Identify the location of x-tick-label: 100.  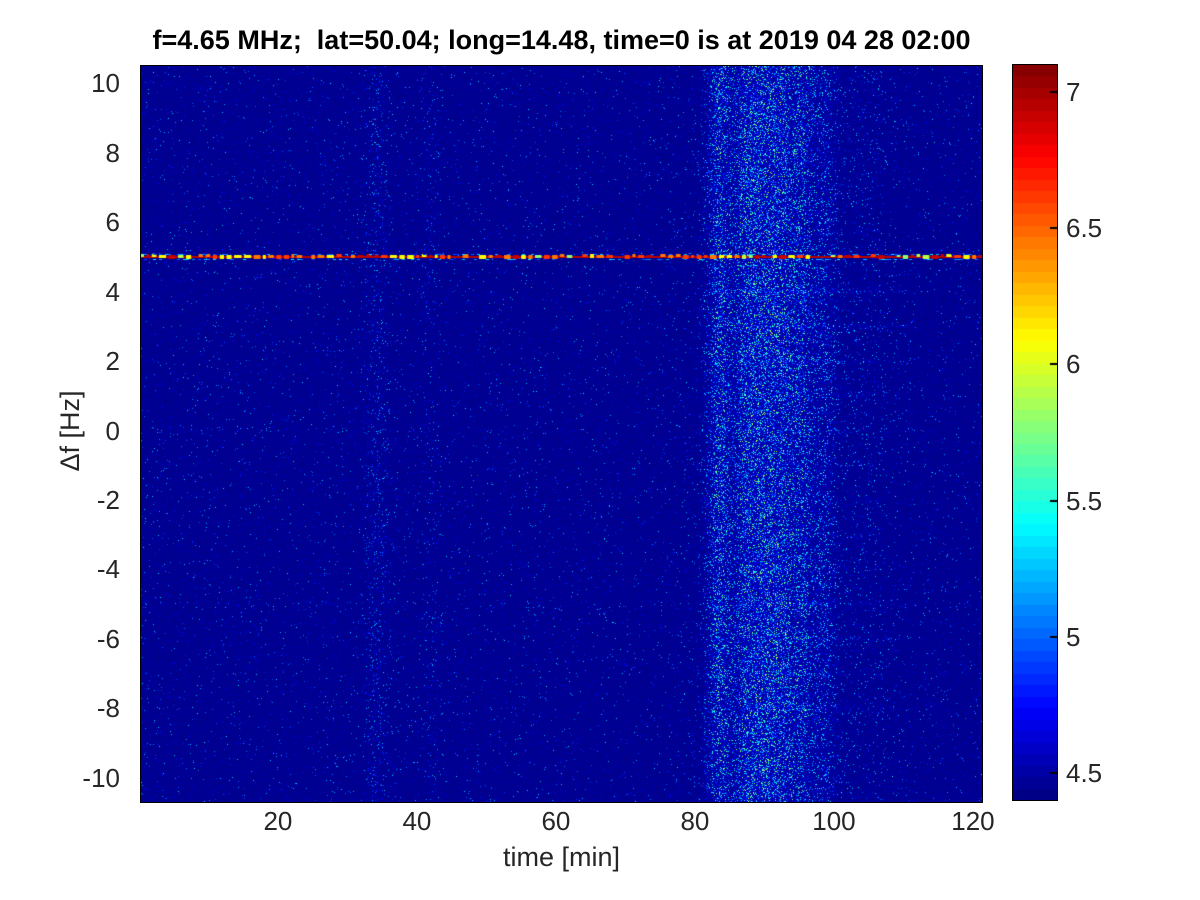
(834, 821).